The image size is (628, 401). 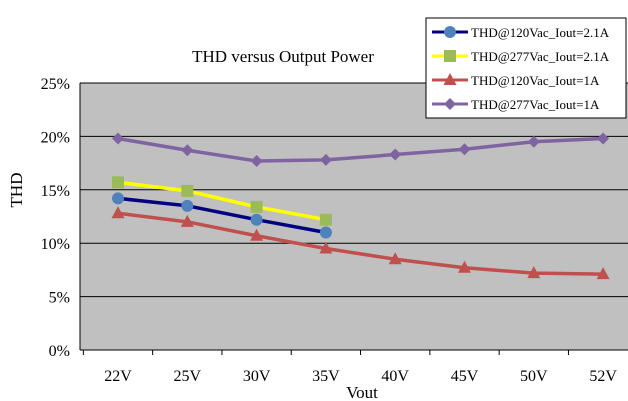 What do you see at coordinates (55, 218) in the screenshot?
I see `y-tick-labels: 0% 5% 10% 15% 20% 25%` at bounding box center [55, 218].